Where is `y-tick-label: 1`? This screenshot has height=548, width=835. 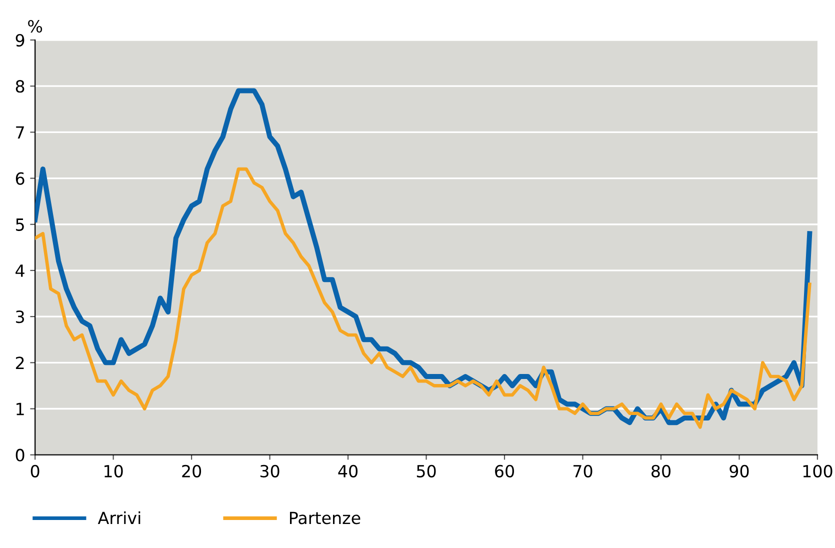 y-tick-label: 1 is located at coordinates (20, 409).